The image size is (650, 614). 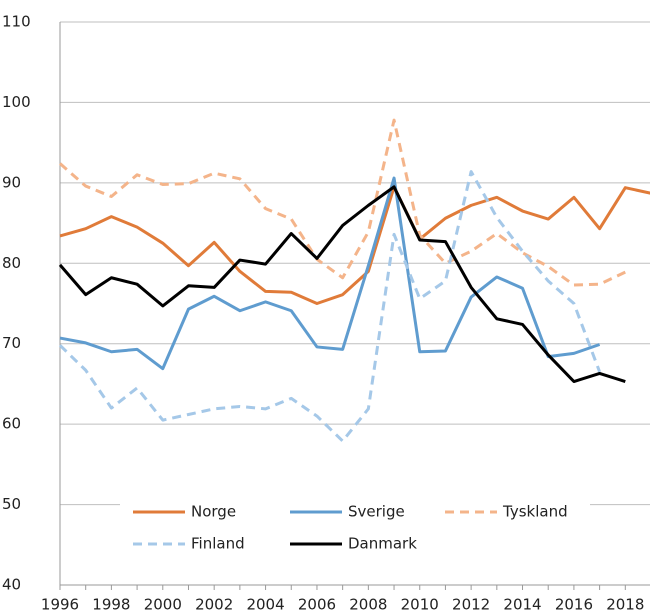 I want to click on y-tick-label: 60, so click(x=11, y=424).